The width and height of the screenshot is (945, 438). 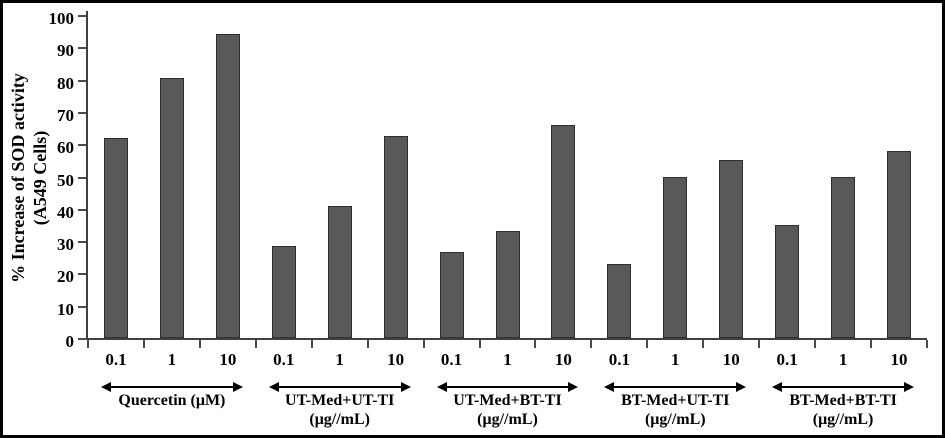 What do you see at coordinates (65, 245) in the screenshot?
I see `y-tick-label: 30` at bounding box center [65, 245].